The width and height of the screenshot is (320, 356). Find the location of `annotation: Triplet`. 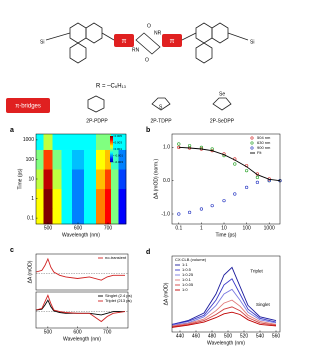

annotation: Triplet is located at coordinates (256, 270).